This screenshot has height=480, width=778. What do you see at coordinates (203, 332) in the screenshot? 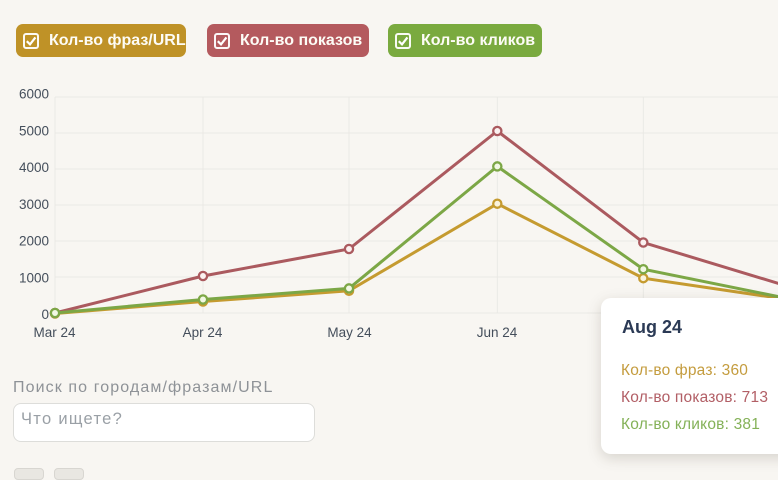
I see `svg-text: Apr 24` at bounding box center [203, 332].